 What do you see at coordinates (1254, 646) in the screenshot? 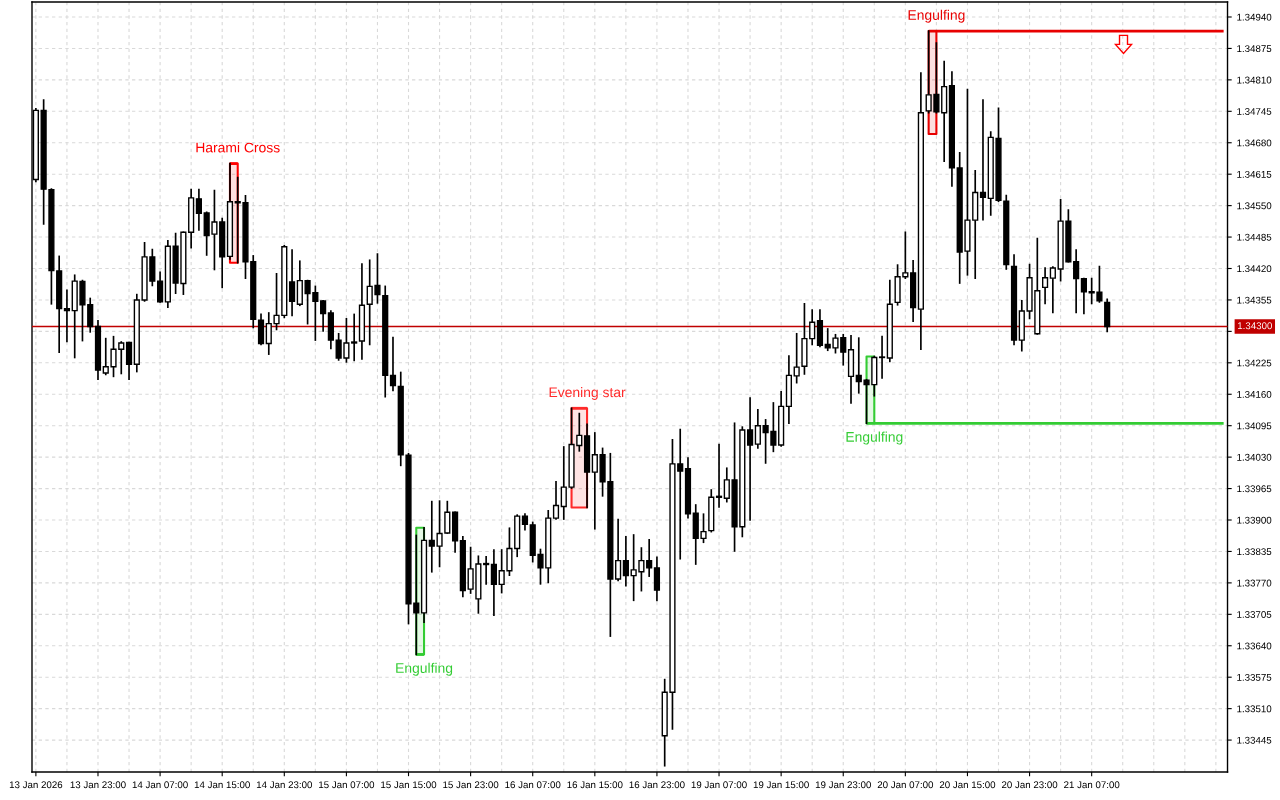
I see `y-tick-label: 1.33640` at bounding box center [1254, 646].